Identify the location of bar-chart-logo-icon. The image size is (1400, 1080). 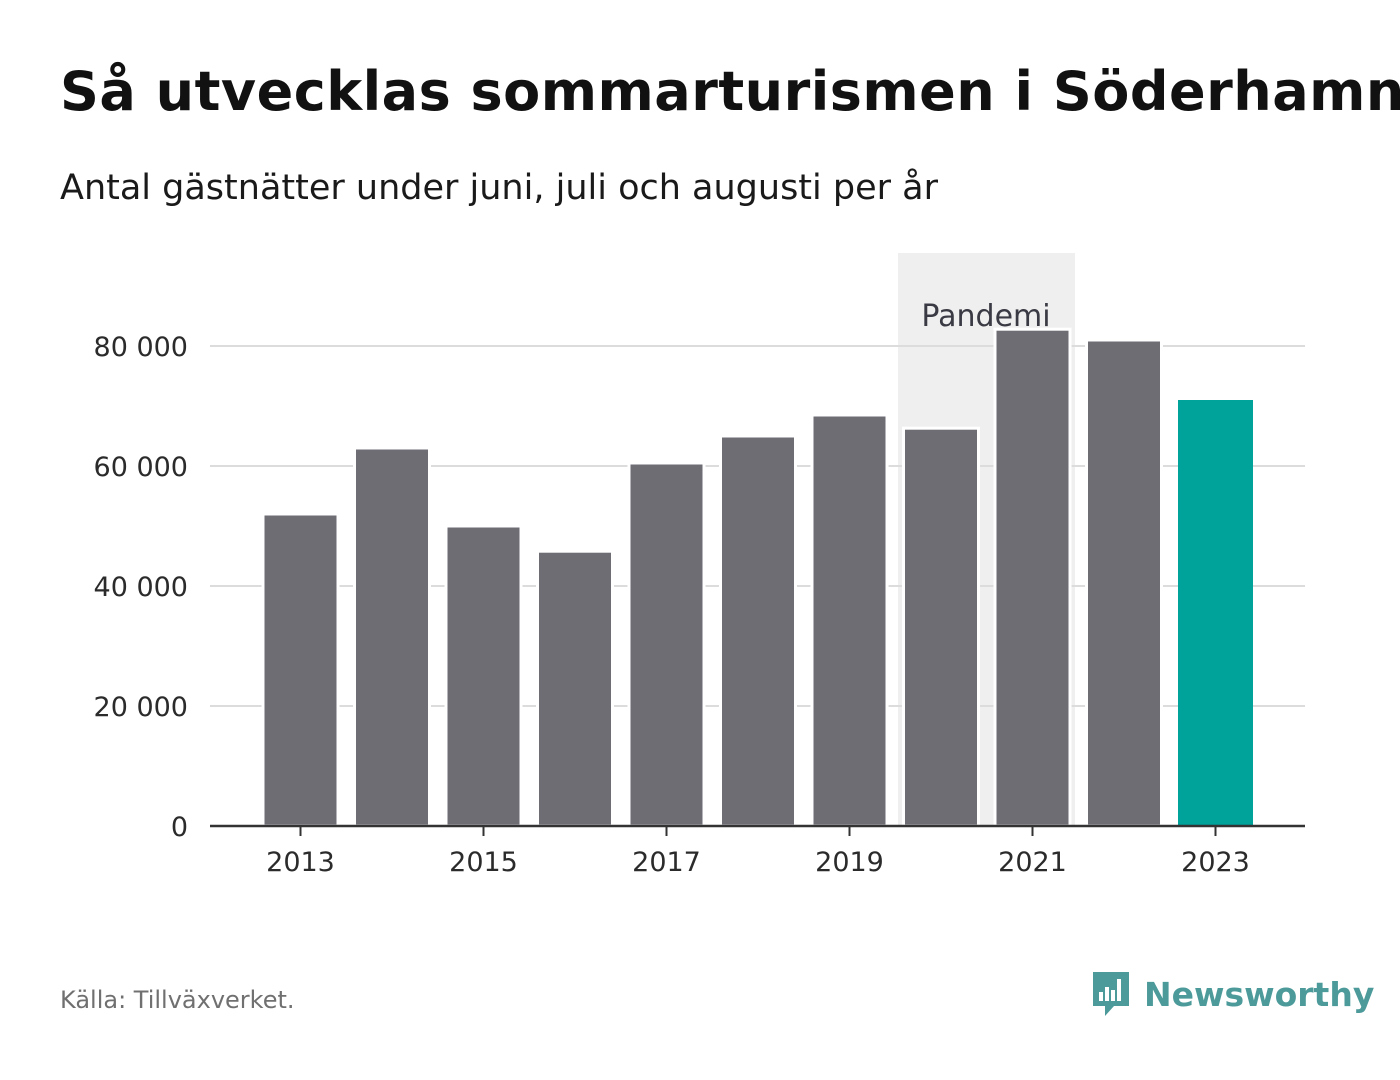
(1111, 994).